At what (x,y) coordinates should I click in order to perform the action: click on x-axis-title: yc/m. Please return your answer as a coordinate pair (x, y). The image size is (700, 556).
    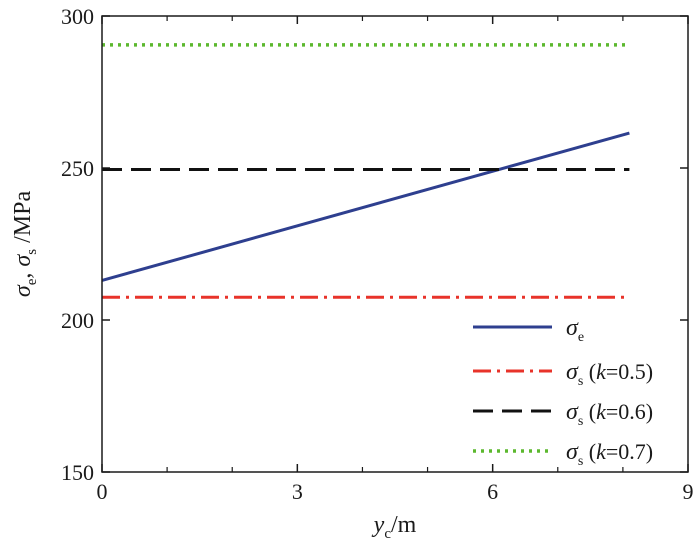
    Looking at the image, I should click on (394, 527).